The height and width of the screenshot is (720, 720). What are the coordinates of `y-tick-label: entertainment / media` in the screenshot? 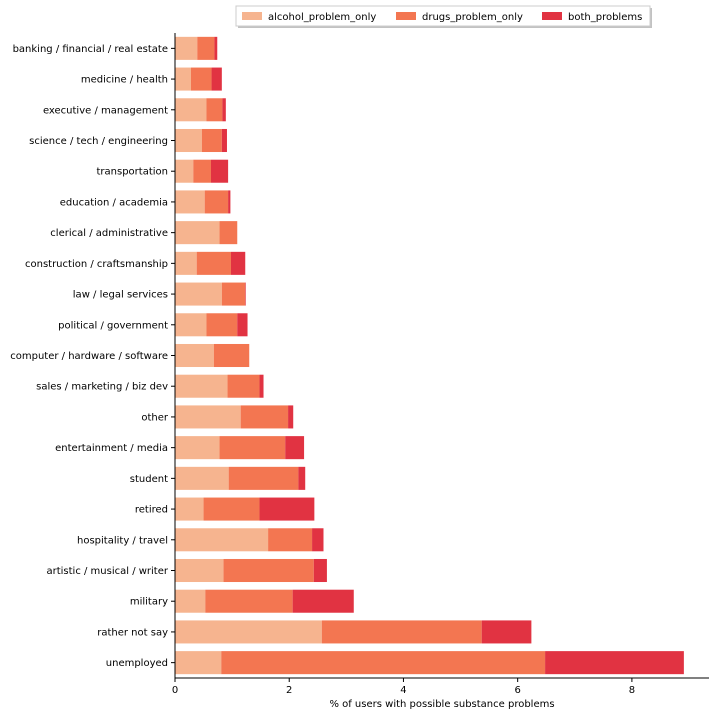 It's located at (111, 448).